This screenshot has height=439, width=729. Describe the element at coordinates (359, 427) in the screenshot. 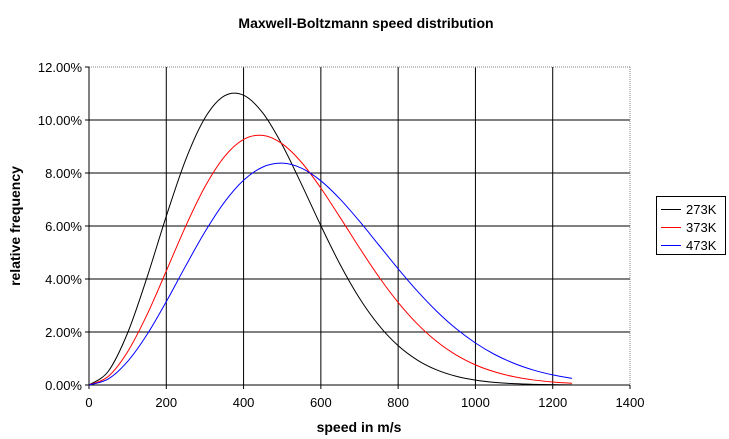

I see `x-axis-label: speed in m/s` at that location.